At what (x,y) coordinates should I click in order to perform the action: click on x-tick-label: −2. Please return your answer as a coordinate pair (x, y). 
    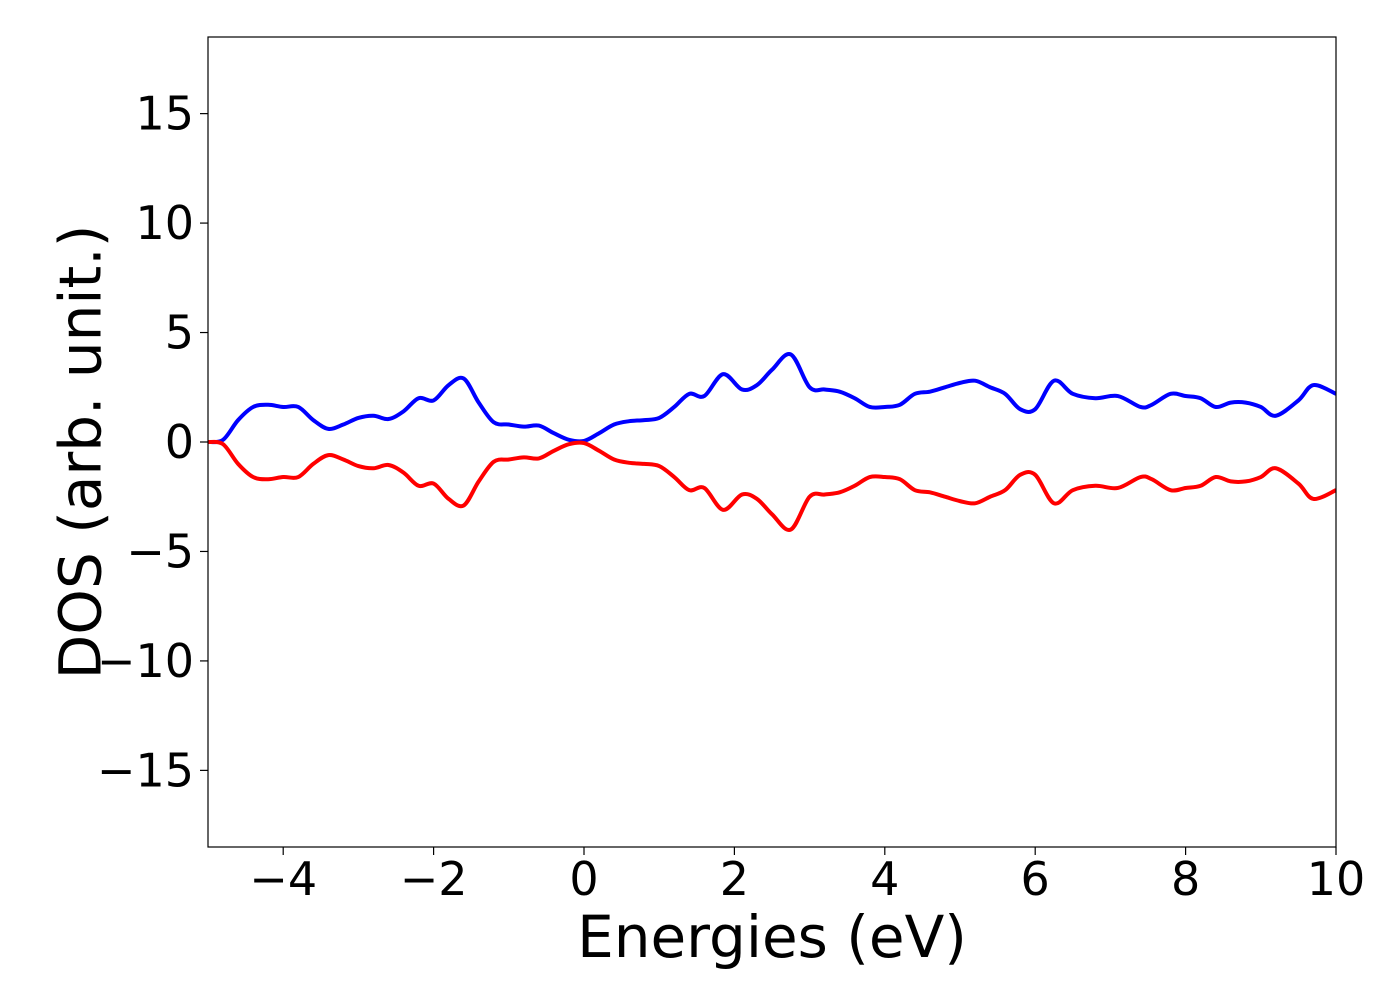
    Looking at the image, I should click on (434, 879).